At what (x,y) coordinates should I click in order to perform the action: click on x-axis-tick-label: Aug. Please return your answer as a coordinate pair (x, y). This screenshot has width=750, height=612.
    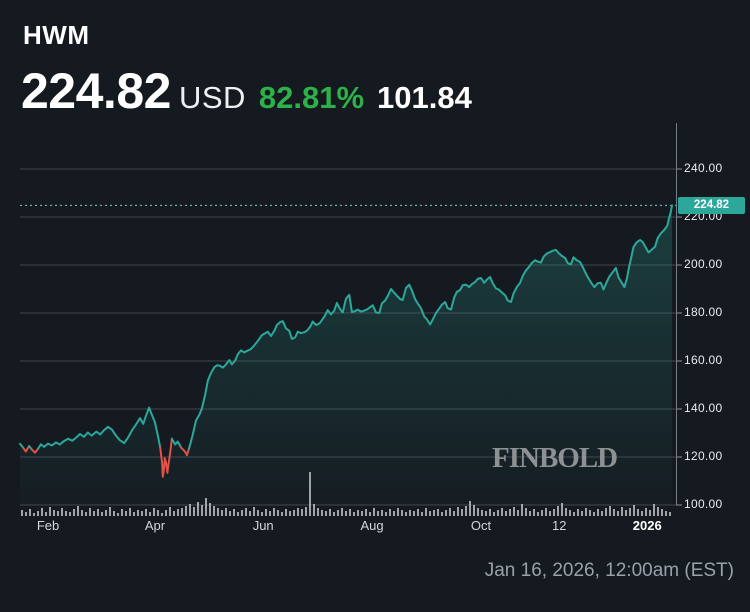
    Looking at the image, I should click on (372, 525).